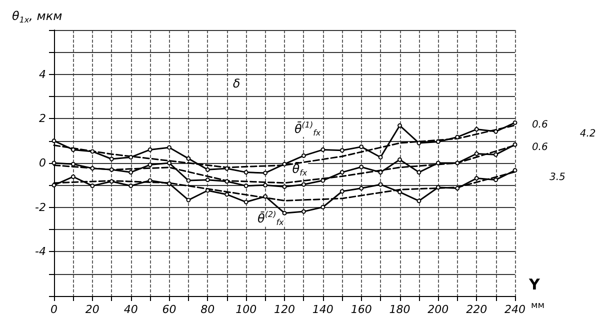  Describe the element at coordinates (323, 309) in the screenshot. I see `x-tick-label: 140` at that location.